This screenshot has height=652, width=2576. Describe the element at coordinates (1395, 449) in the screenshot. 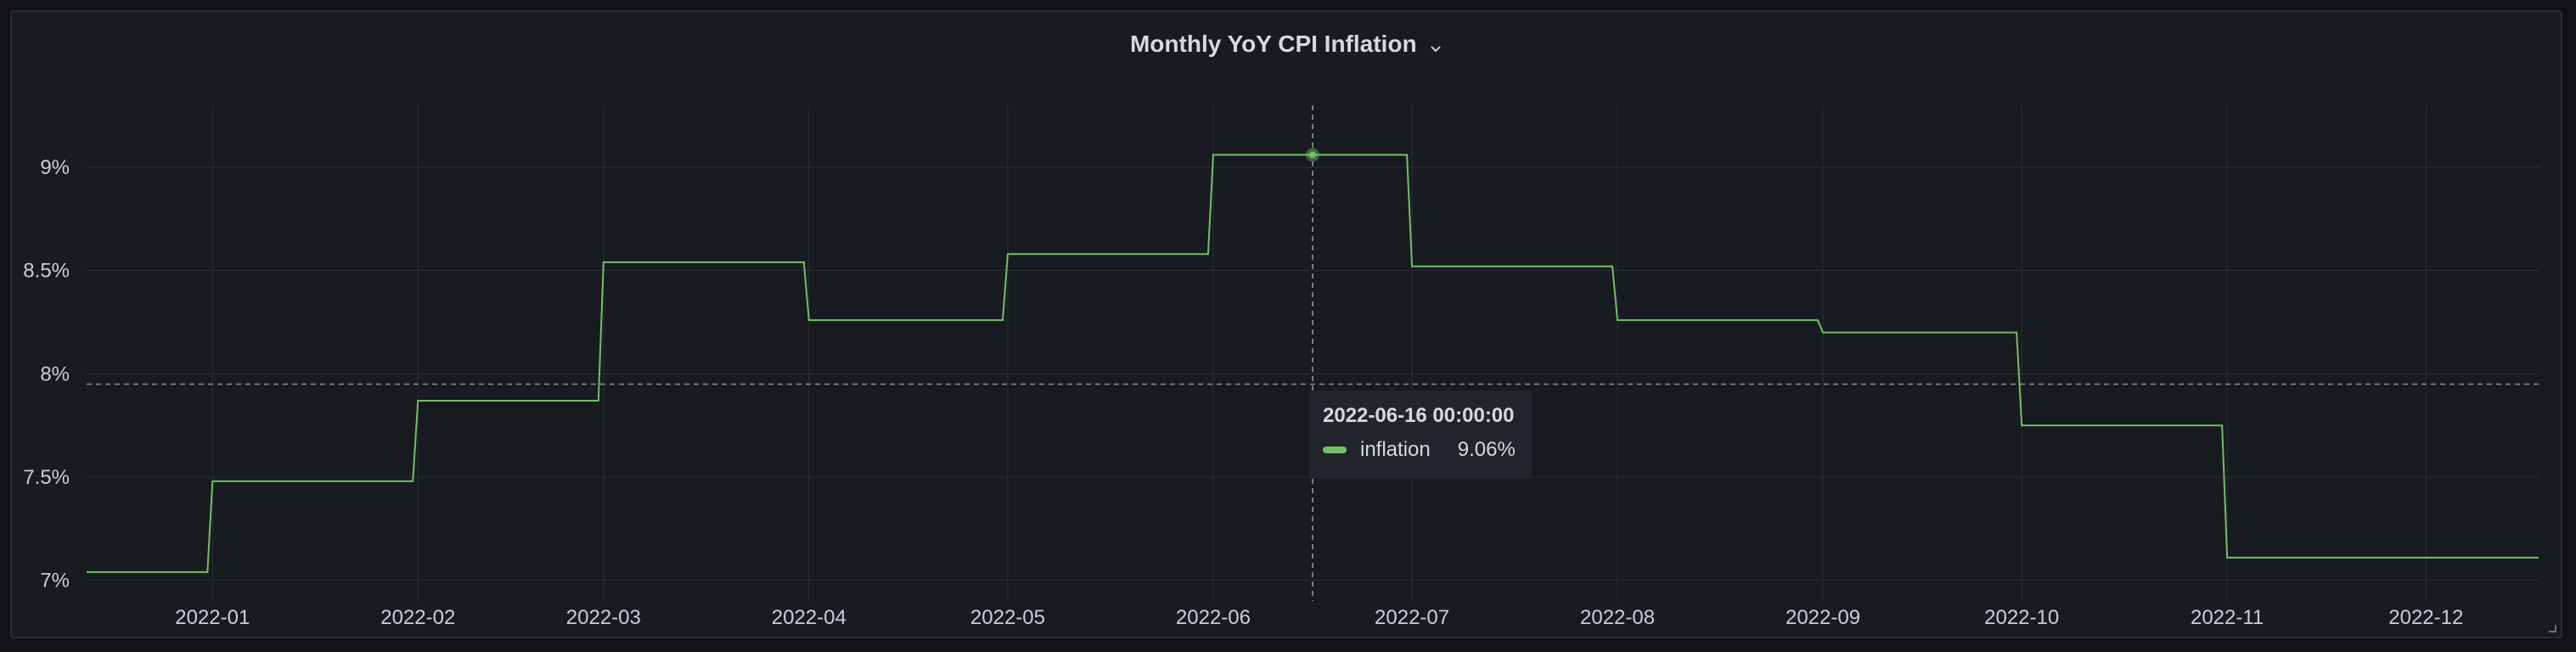

I see `tooltip-series-name: inflation` at that location.